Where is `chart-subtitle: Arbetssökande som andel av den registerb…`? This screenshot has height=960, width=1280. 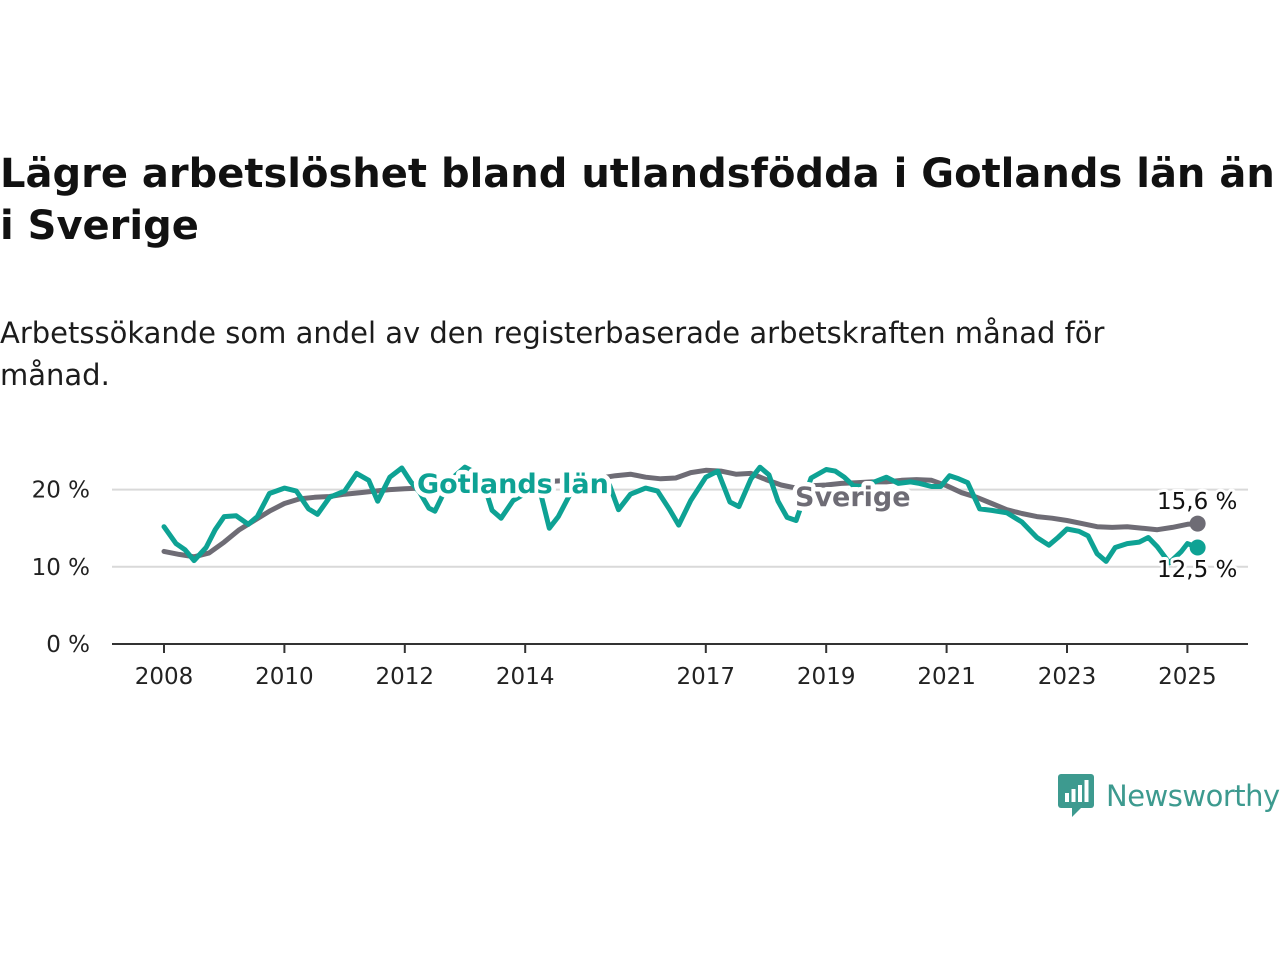
chart-subtitle: Arbetssökande som andel av den registerb… is located at coordinates (552, 354).